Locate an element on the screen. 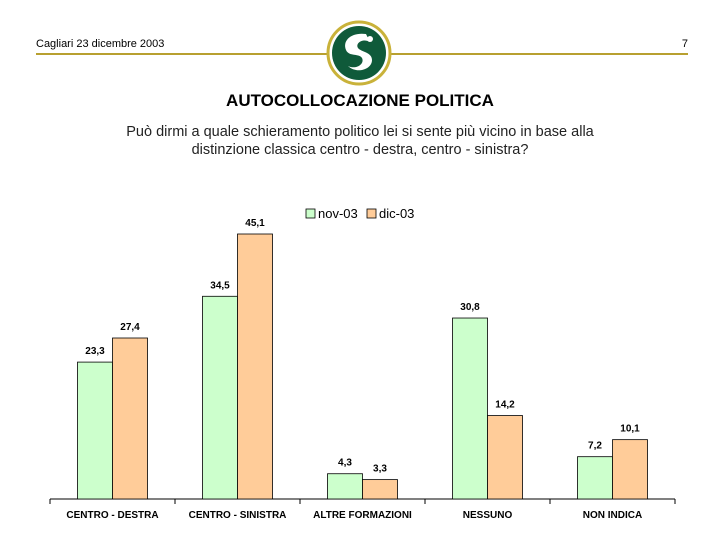  legend-label: dic-03 is located at coordinates (396, 213).